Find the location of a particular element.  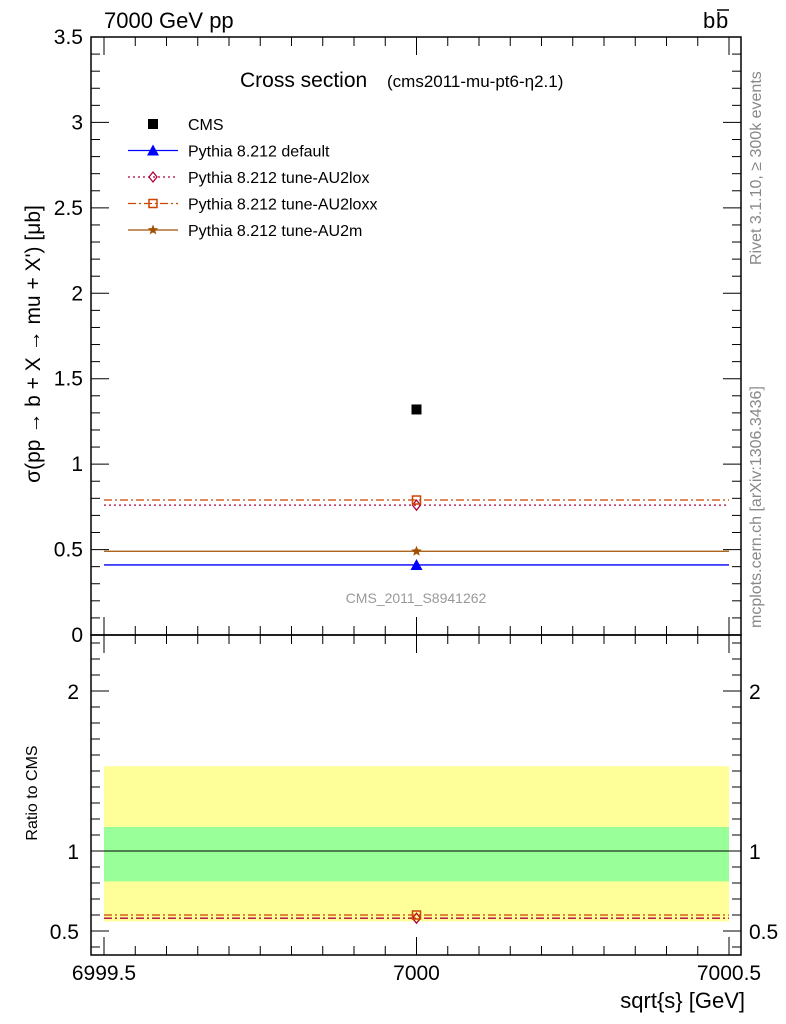

header-left: 7000 GeV pp is located at coordinates (169, 20).